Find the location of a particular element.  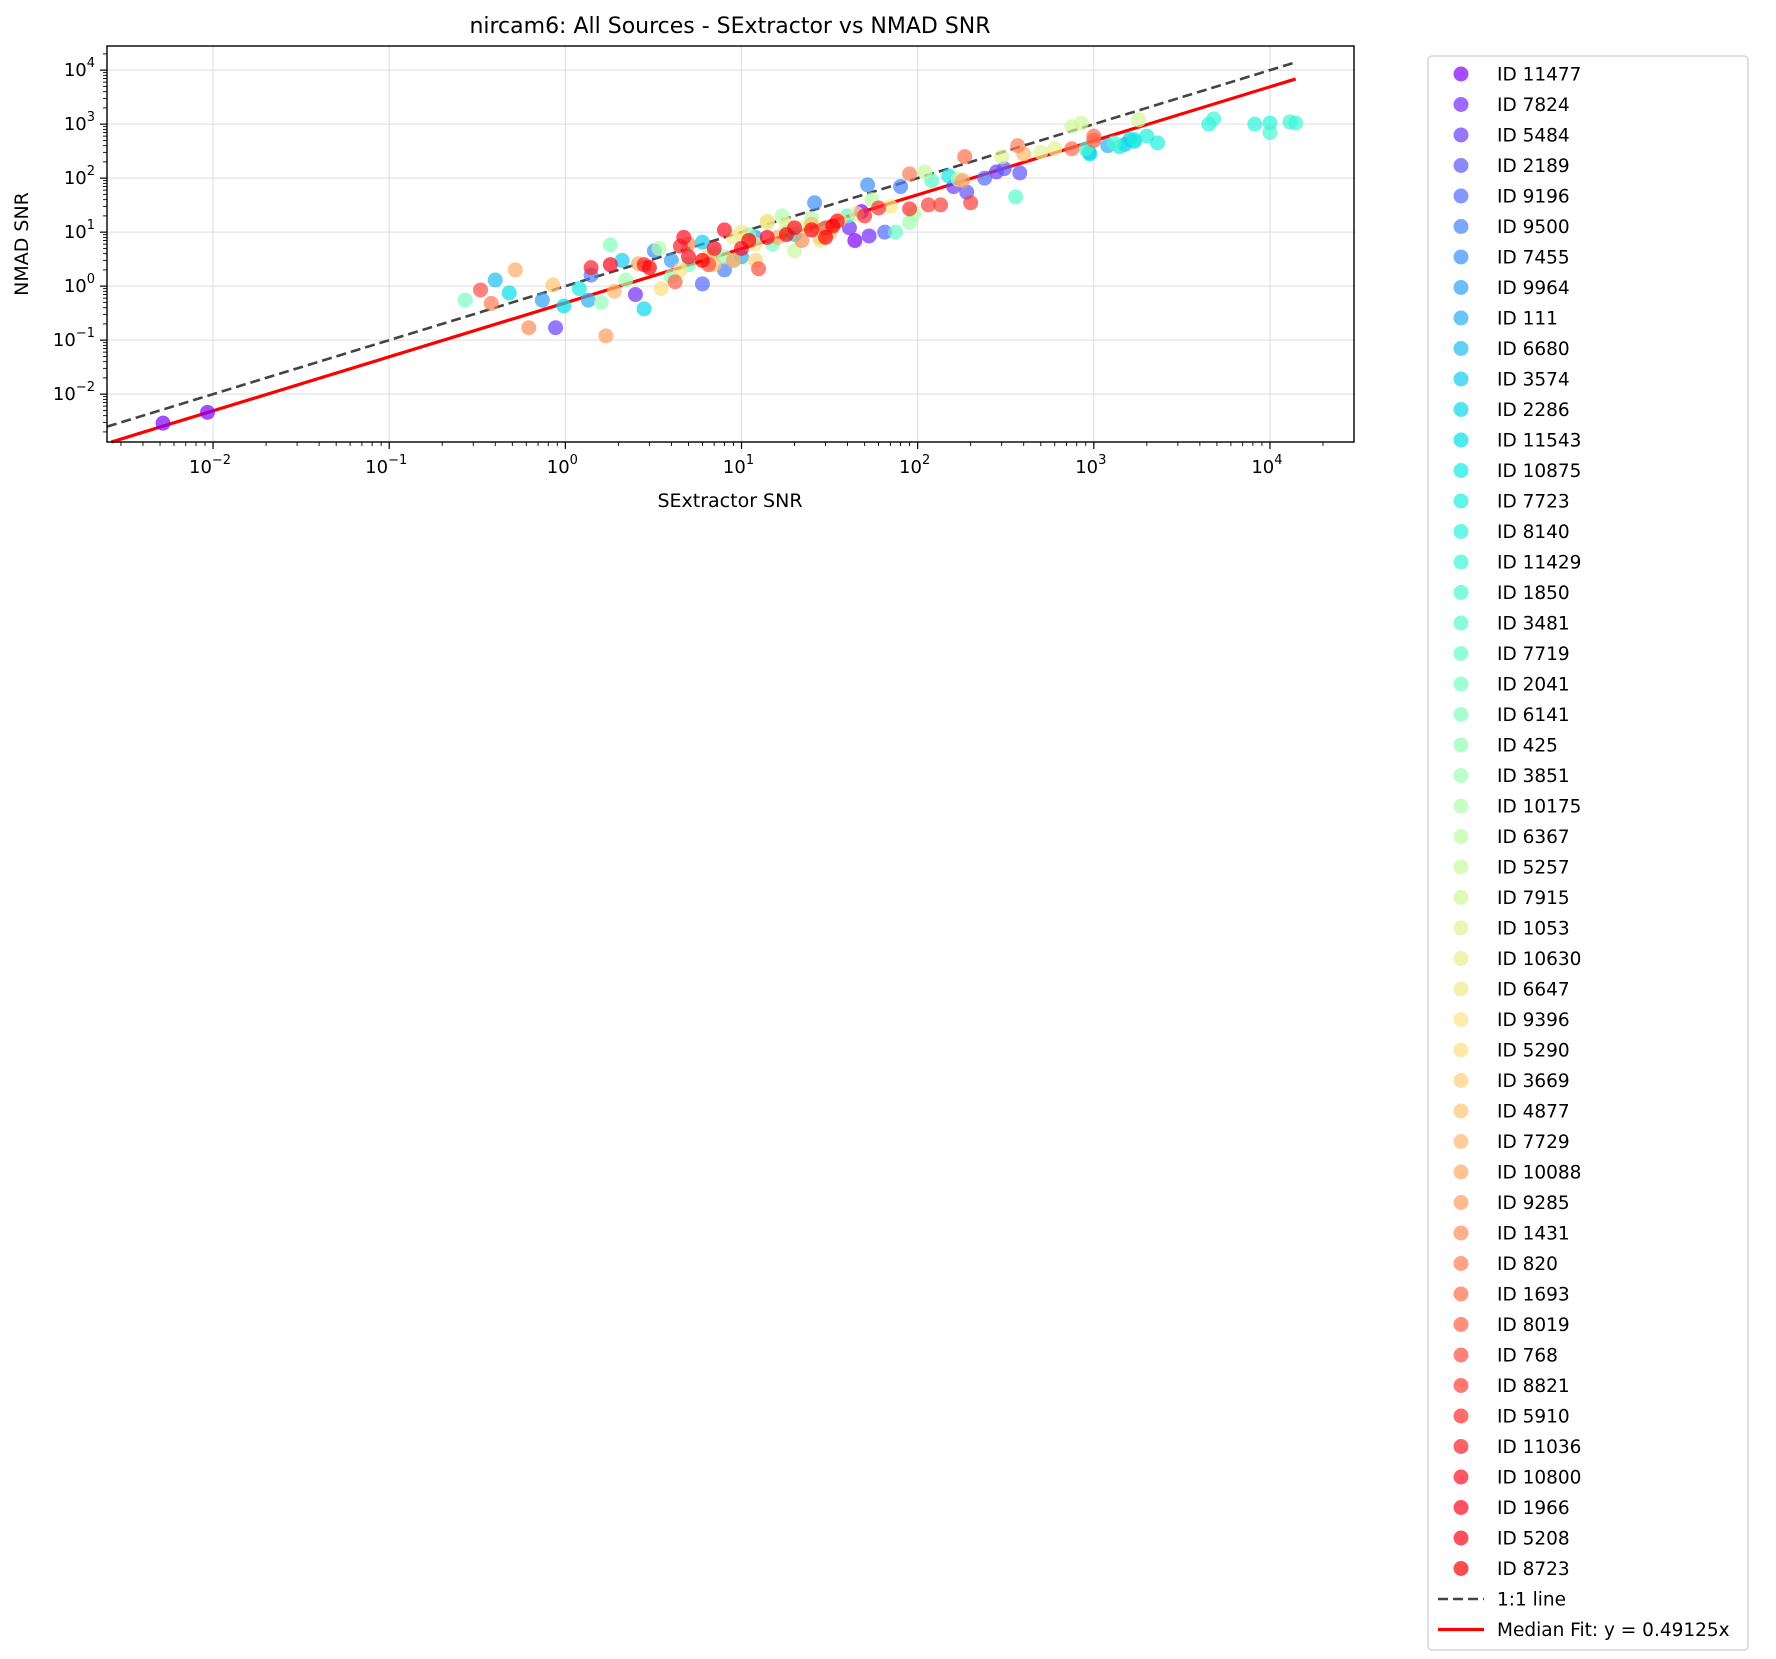

legend-label: ID 820 is located at coordinates (1527, 1264).